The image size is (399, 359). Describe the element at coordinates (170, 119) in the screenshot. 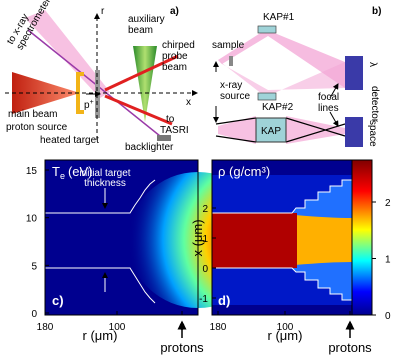

I see `text-line: to` at that location.